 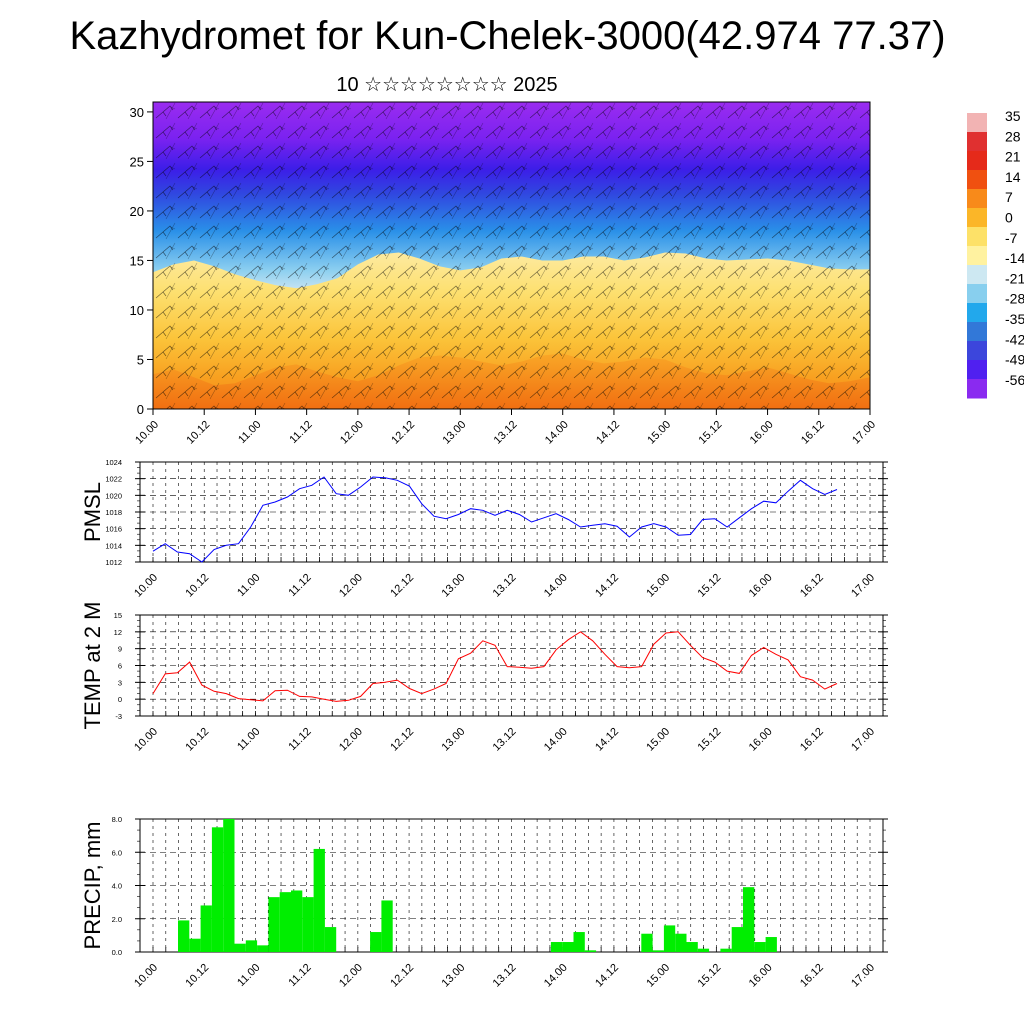 What do you see at coordinates (447, 85) in the screenshot?
I see `chart-subtitle: 10 ☆☆☆☆☆☆☆☆ 2025` at bounding box center [447, 85].